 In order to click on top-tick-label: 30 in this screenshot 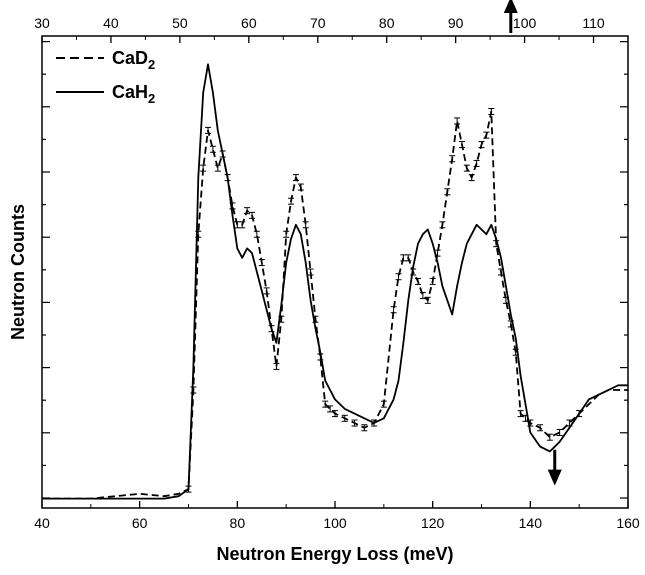, I will do `click(42, 23)`.